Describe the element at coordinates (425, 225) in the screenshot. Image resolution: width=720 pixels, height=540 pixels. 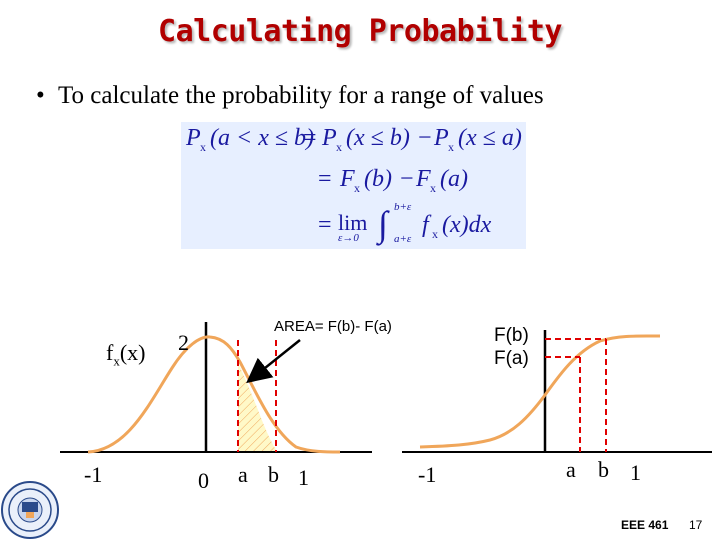
I see `formula-l3-f: f` at that location.